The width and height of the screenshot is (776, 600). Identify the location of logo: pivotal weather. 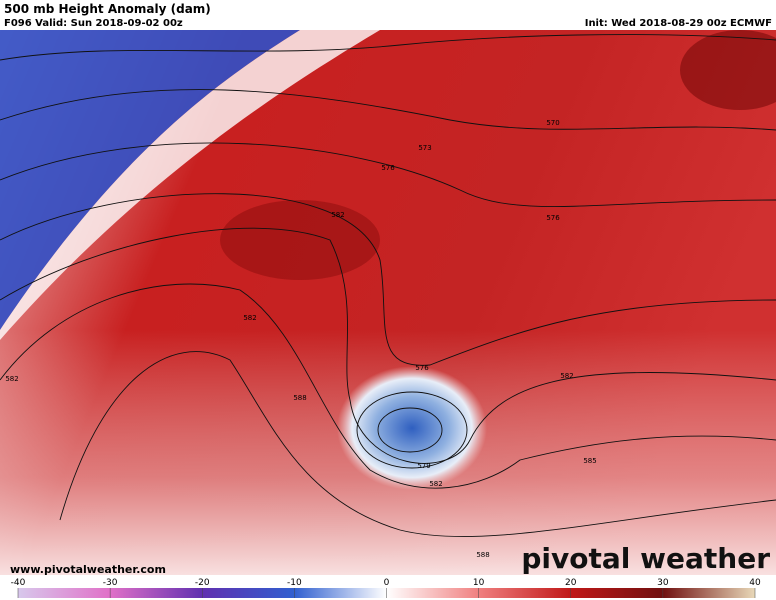
(645, 558).